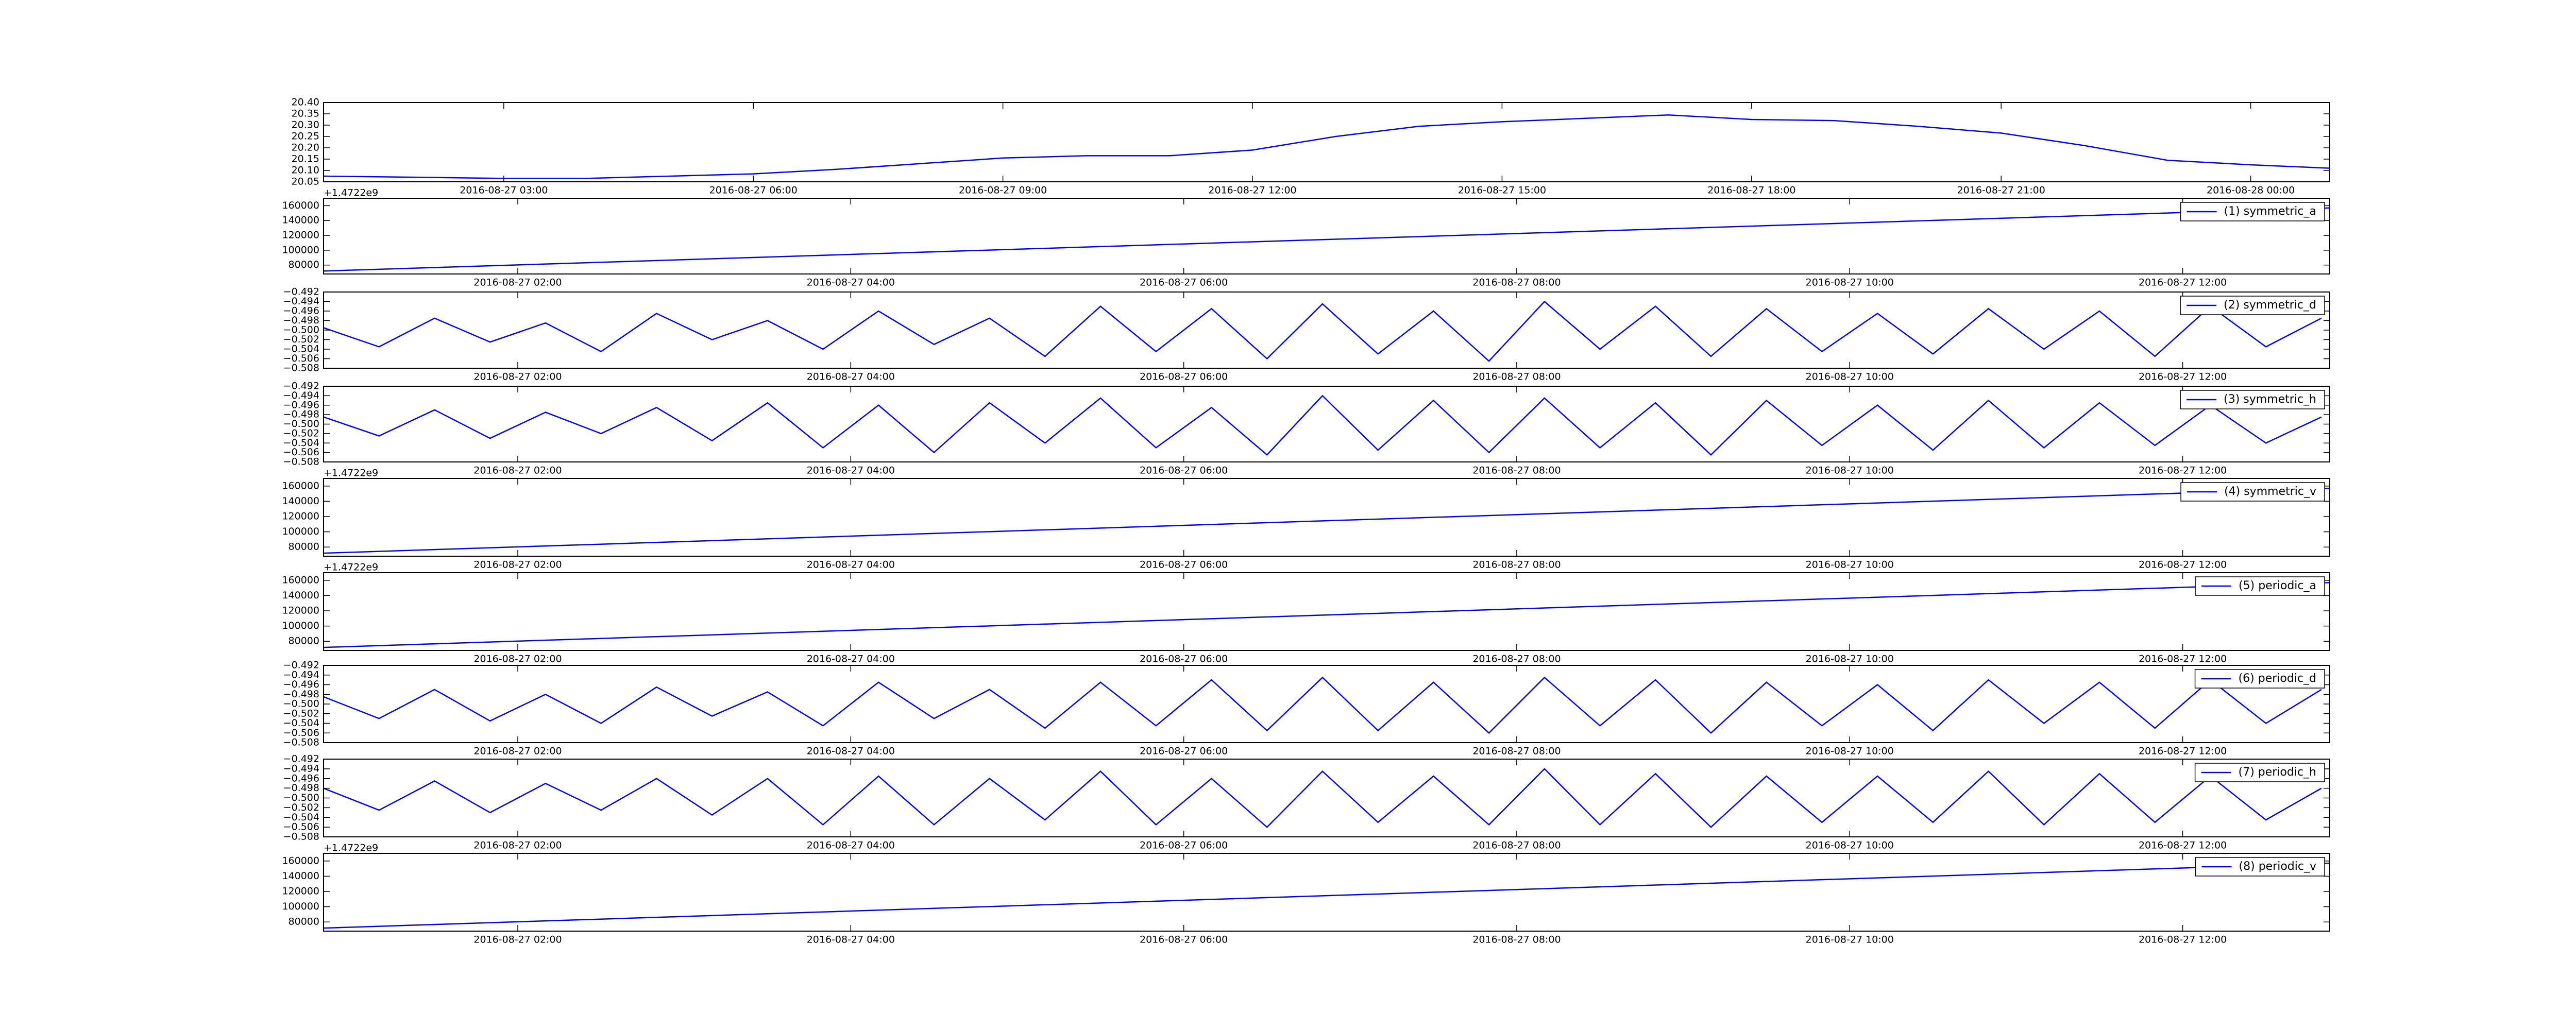 This screenshot has width=2576, height=1030. I want to click on legend-label: (8) periodic_v, so click(2277, 866).